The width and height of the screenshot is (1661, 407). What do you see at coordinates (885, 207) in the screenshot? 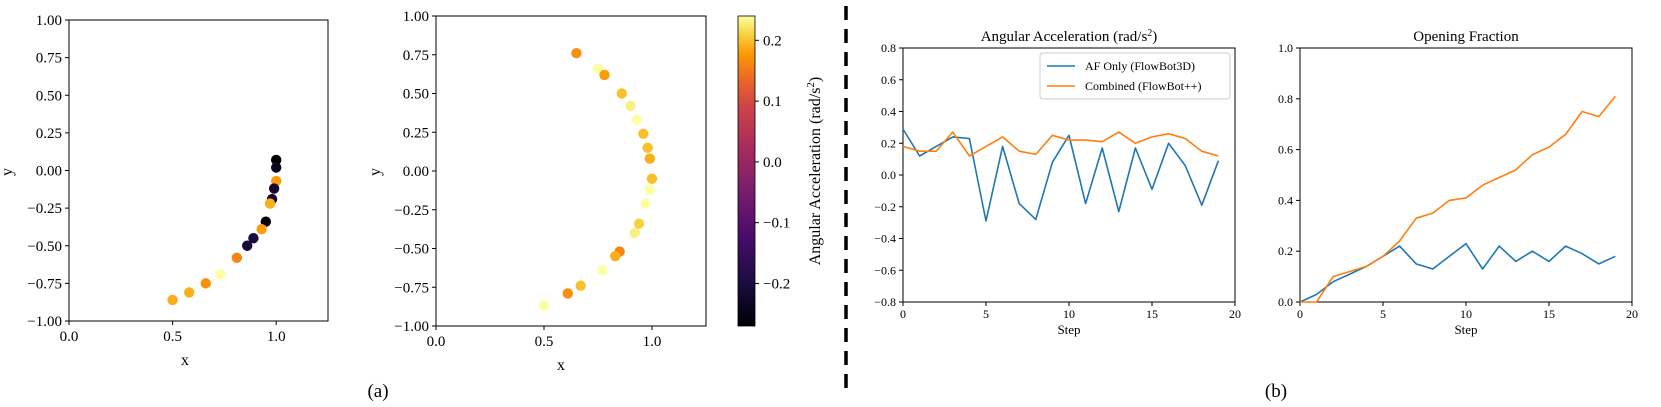
I see `y-tick-label: −0.2` at bounding box center [885, 207].